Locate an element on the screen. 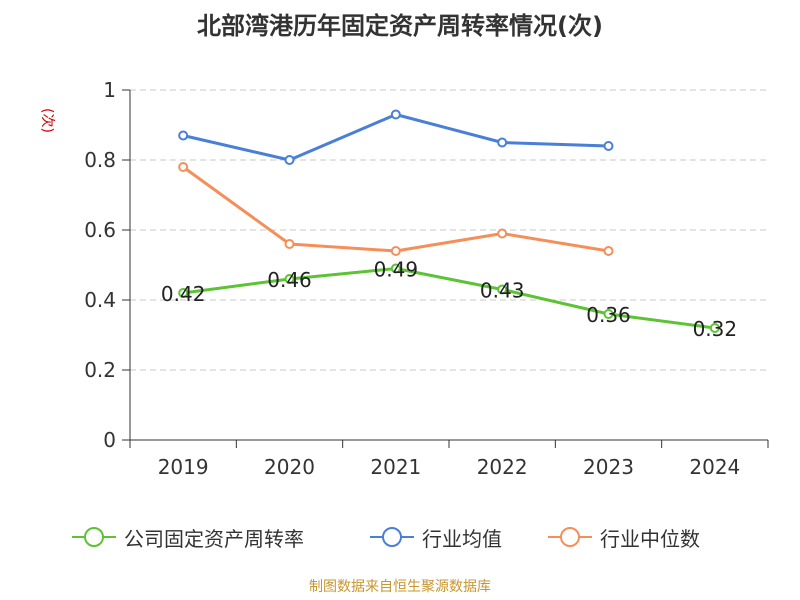 This screenshot has width=800, height=600. data-label: 0.42 is located at coordinates (183, 294).